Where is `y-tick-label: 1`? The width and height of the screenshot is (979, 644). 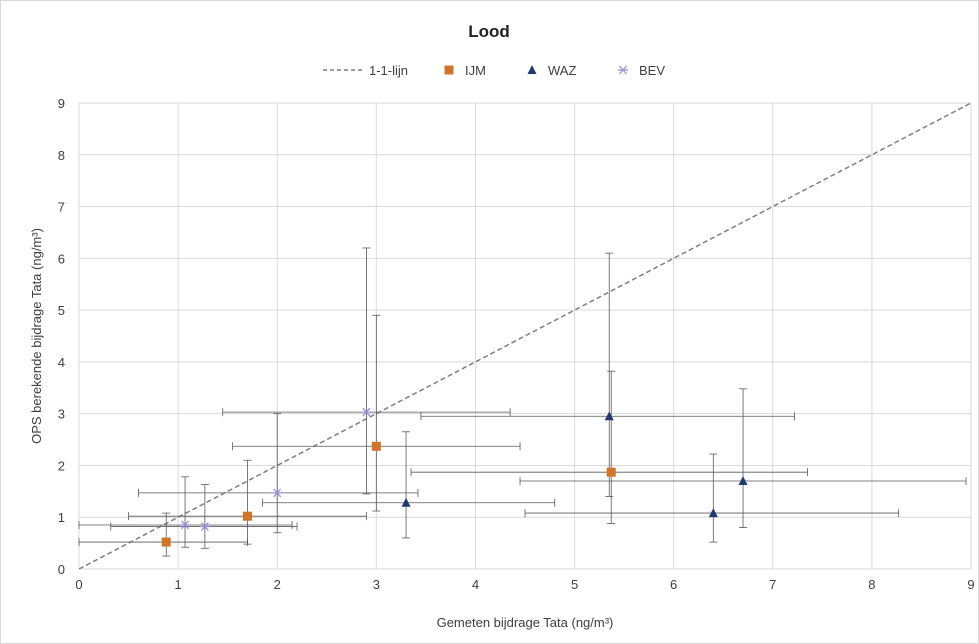 y-tick-label: 1 is located at coordinates (61, 517).